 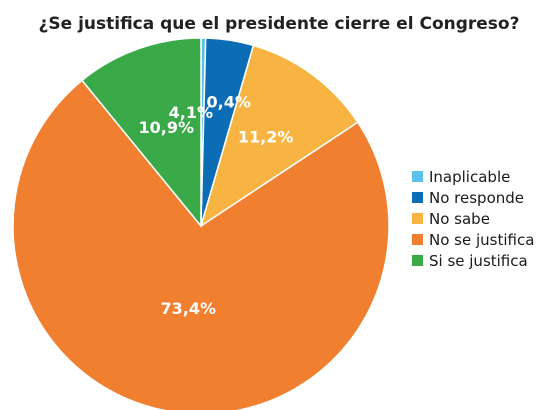 I want to click on pie-data-label: 73,4%, so click(x=189, y=308).